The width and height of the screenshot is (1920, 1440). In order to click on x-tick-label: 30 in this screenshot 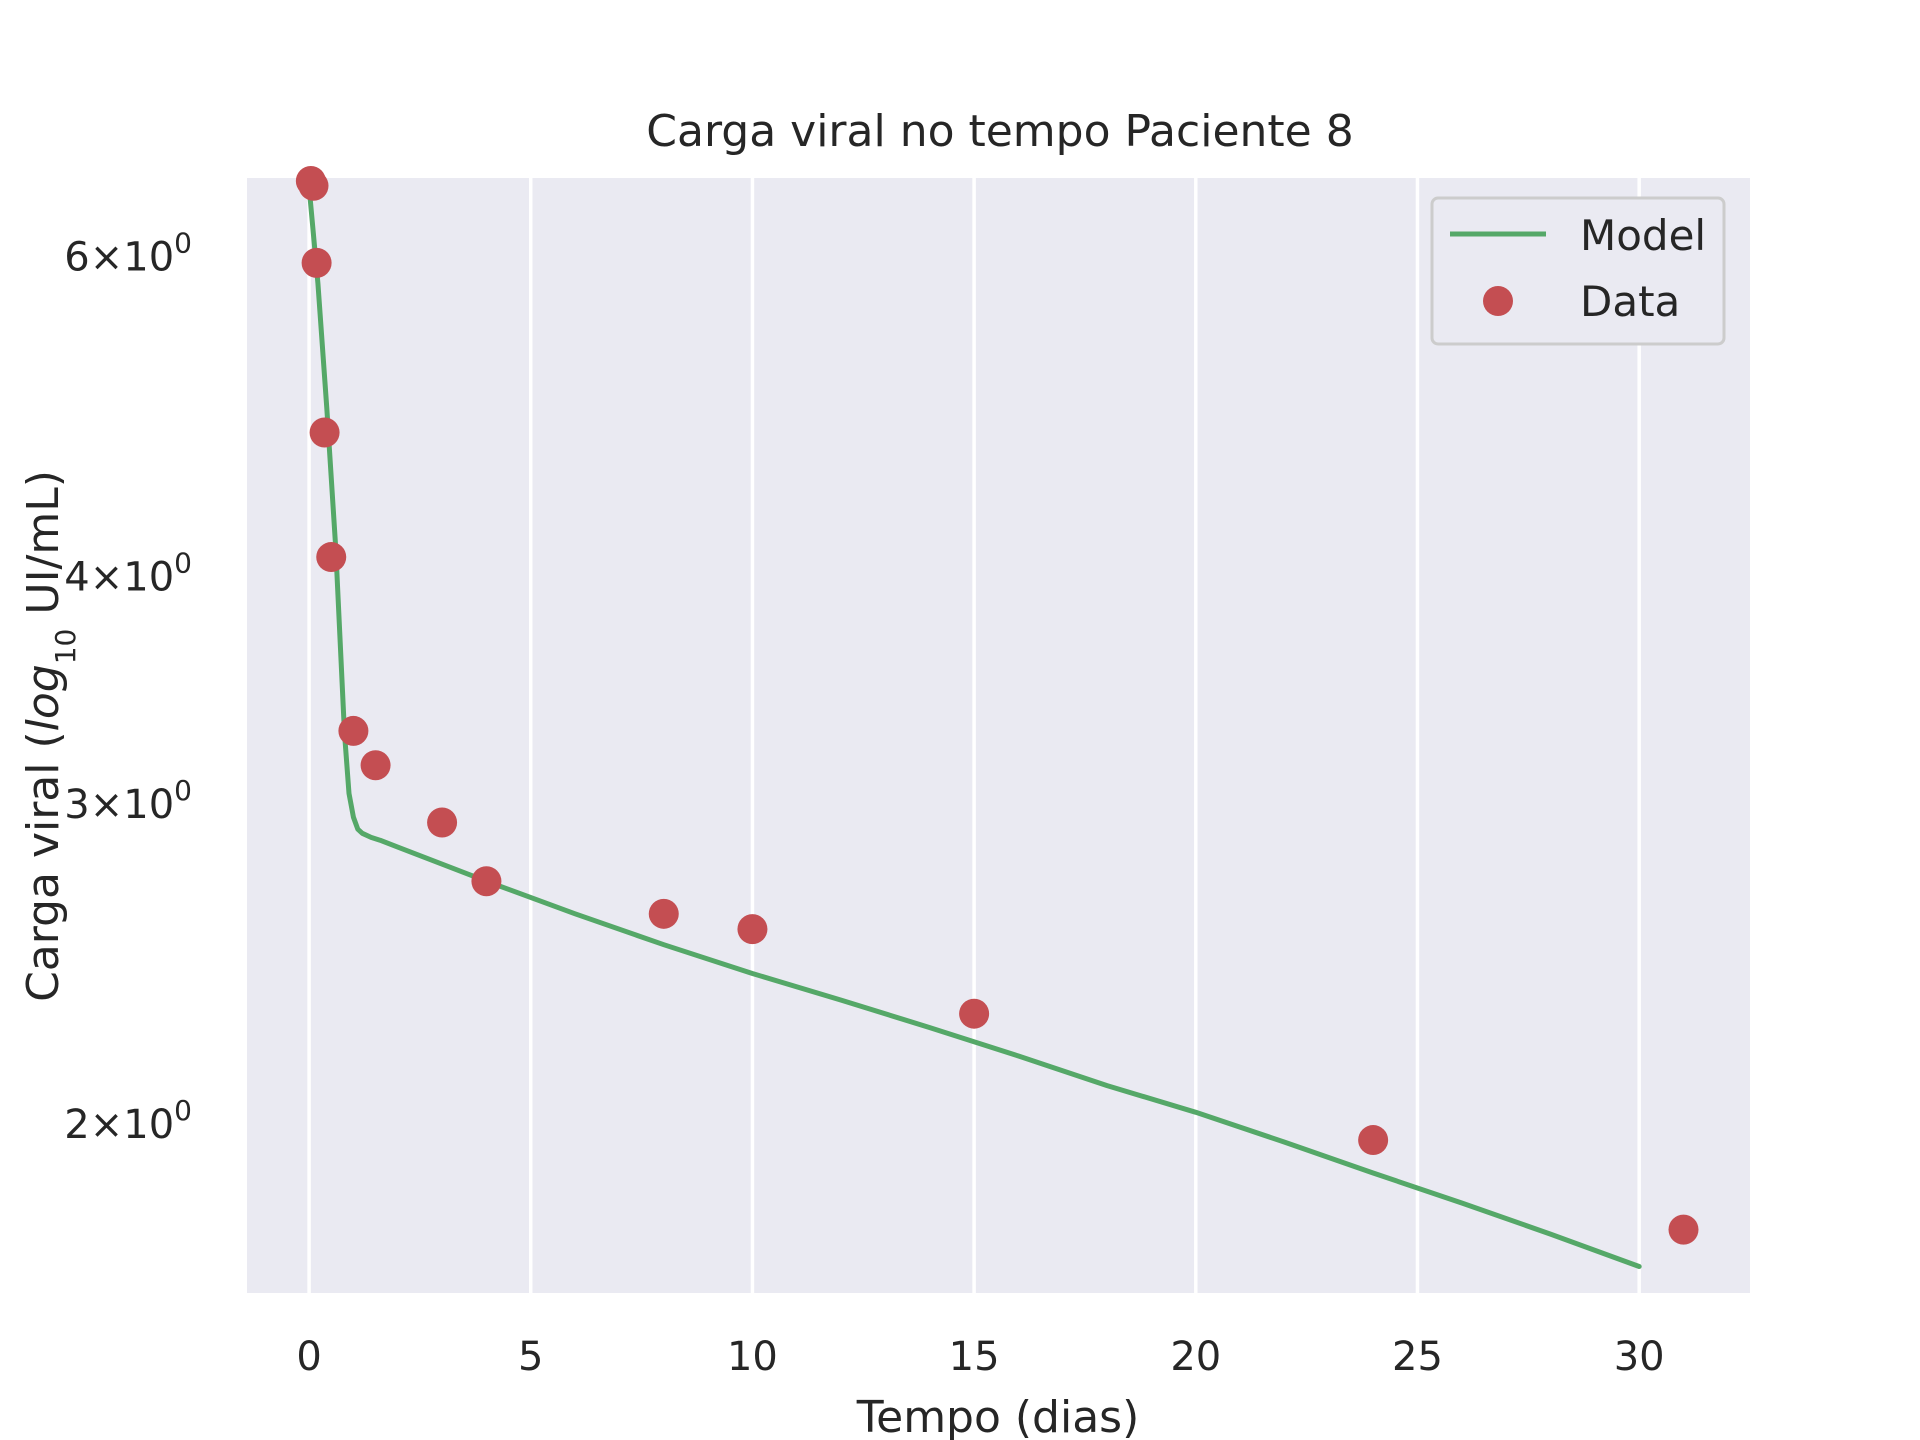, I will do `click(1639, 1357)`.